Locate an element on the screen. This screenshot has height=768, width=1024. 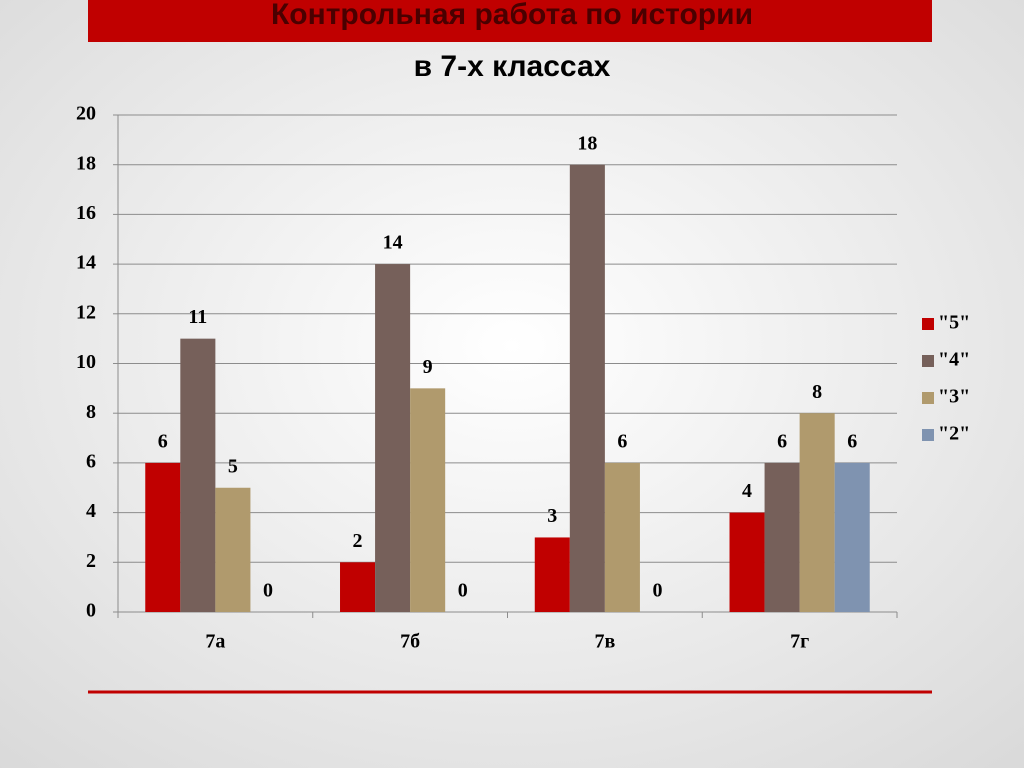
y-tick-label: 6 is located at coordinates (91, 461).